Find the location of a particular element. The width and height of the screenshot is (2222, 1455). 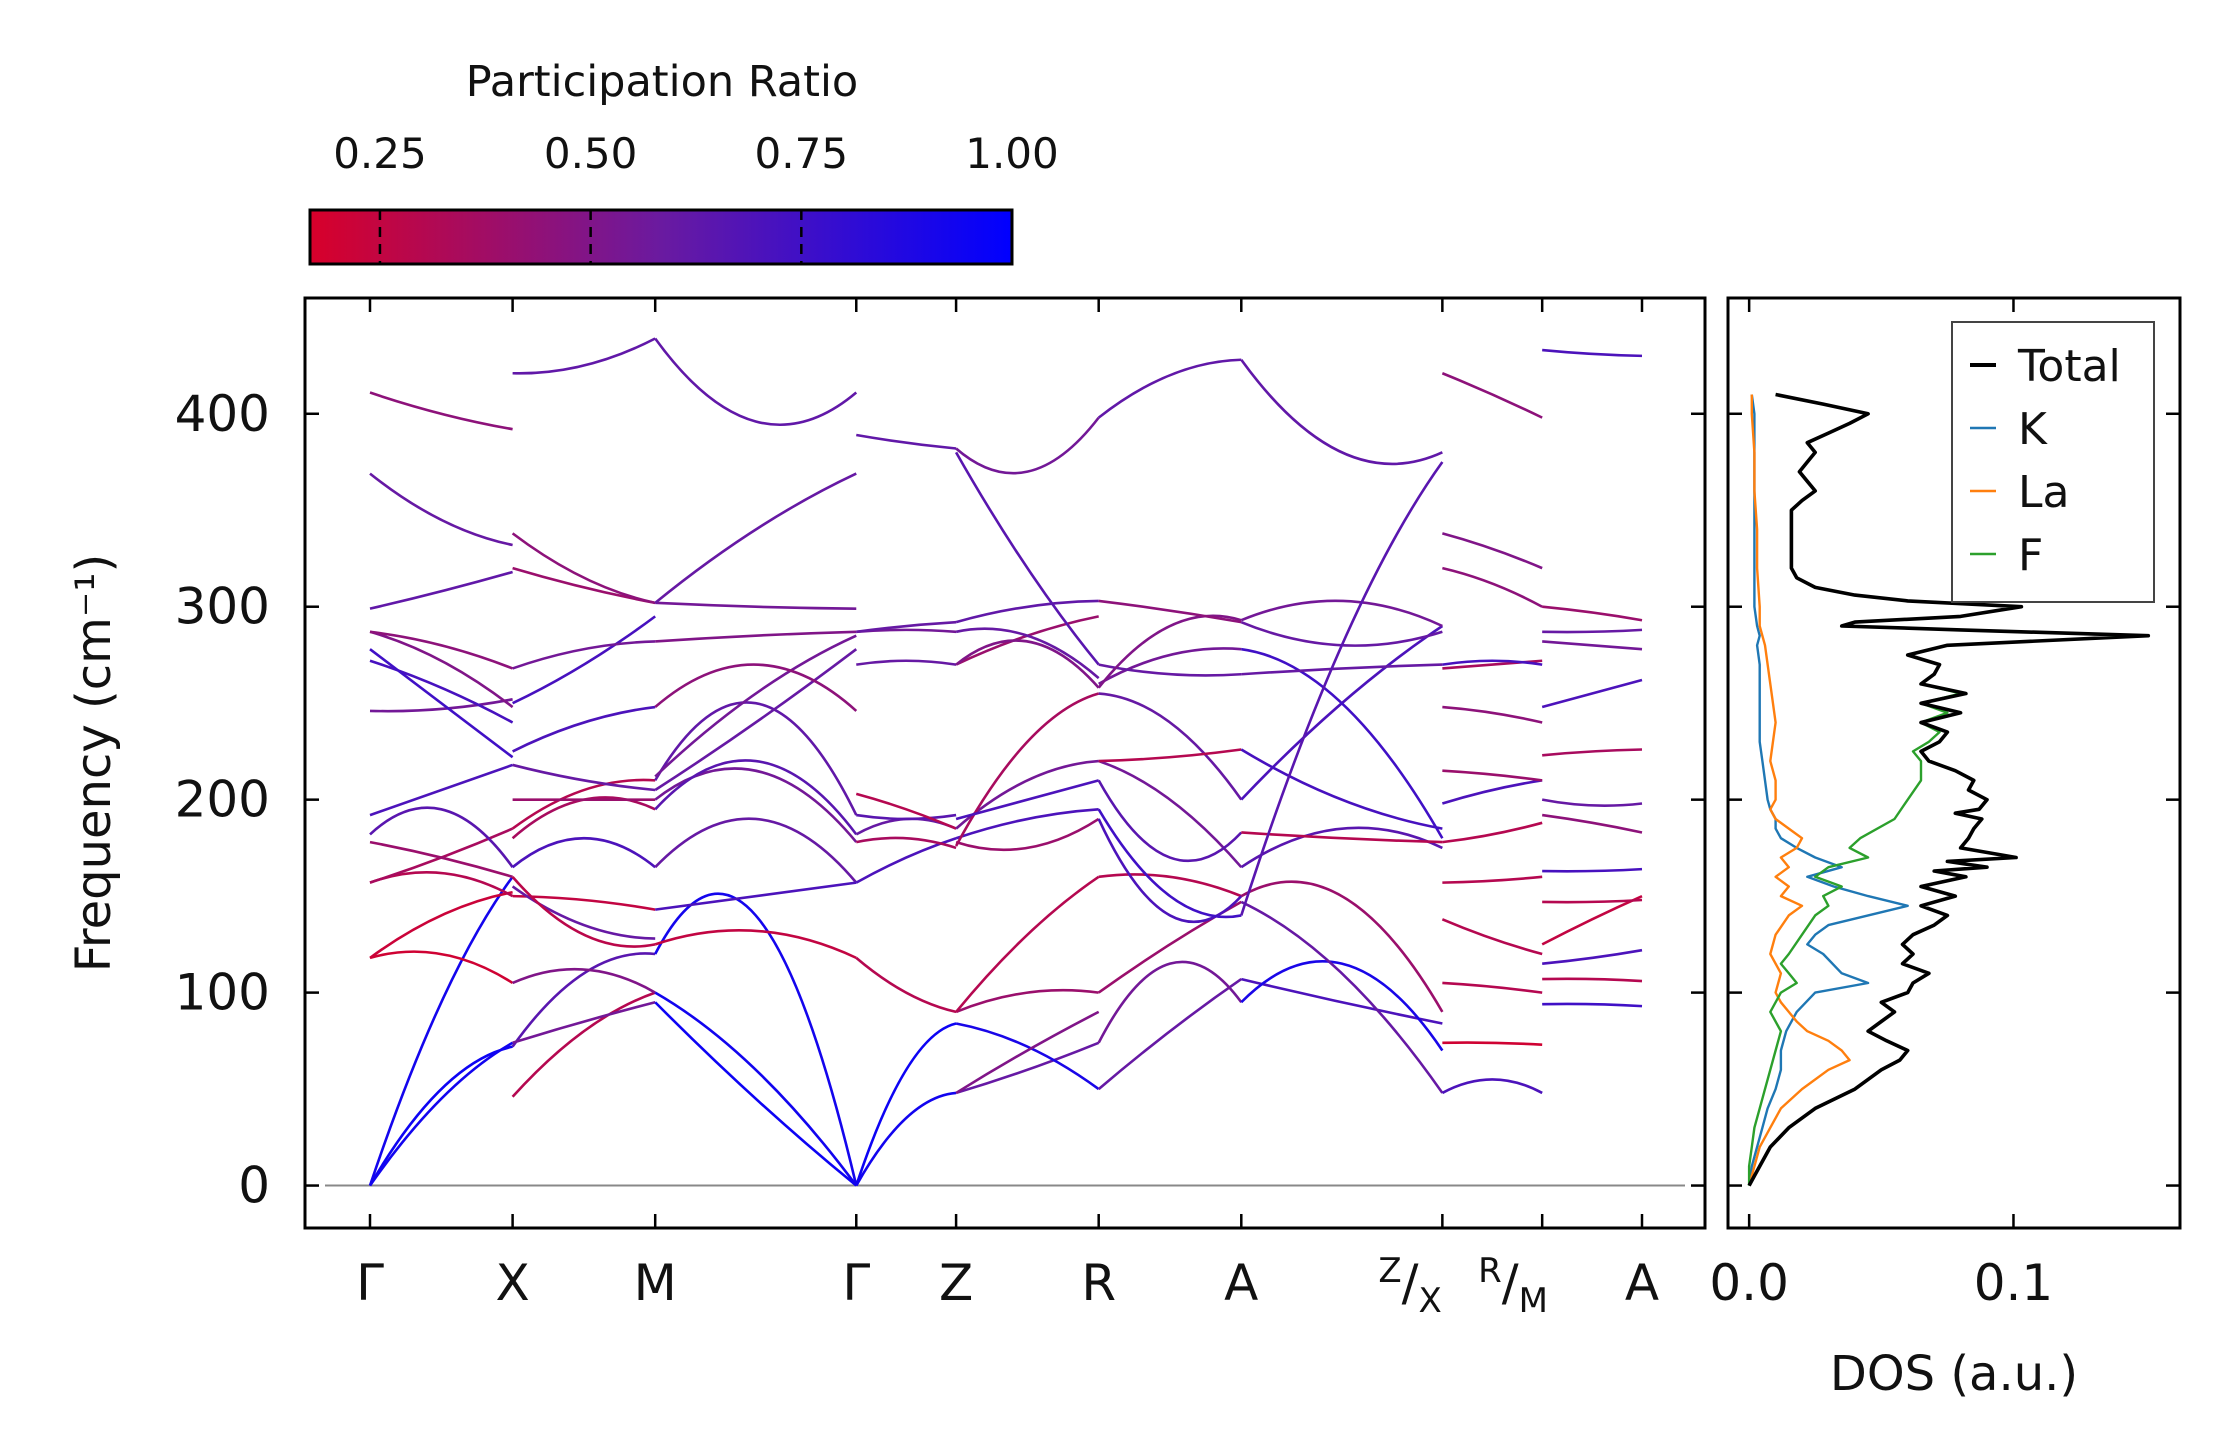

dos-line-k is located at coordinates (1828, 790).